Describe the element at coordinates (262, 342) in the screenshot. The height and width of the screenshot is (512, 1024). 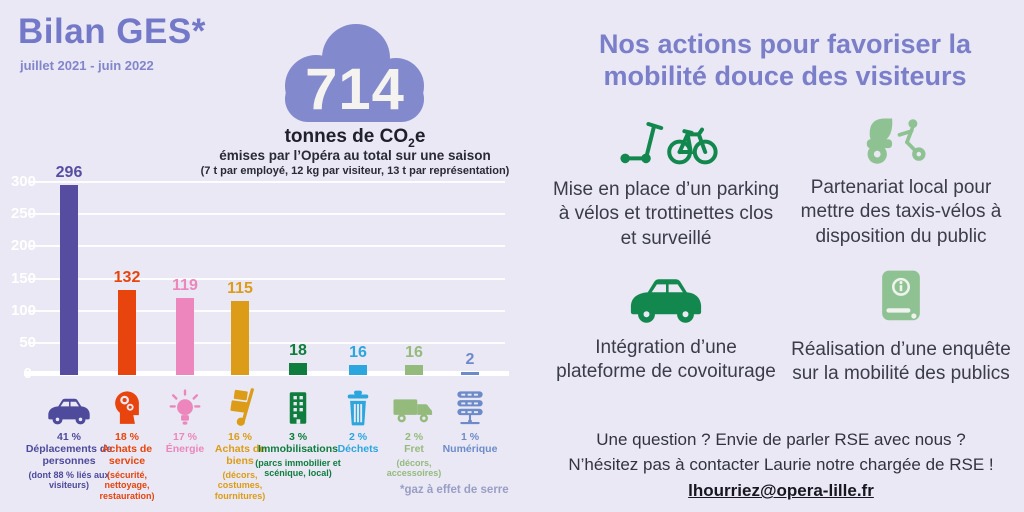
I see `gridline: 50` at that location.